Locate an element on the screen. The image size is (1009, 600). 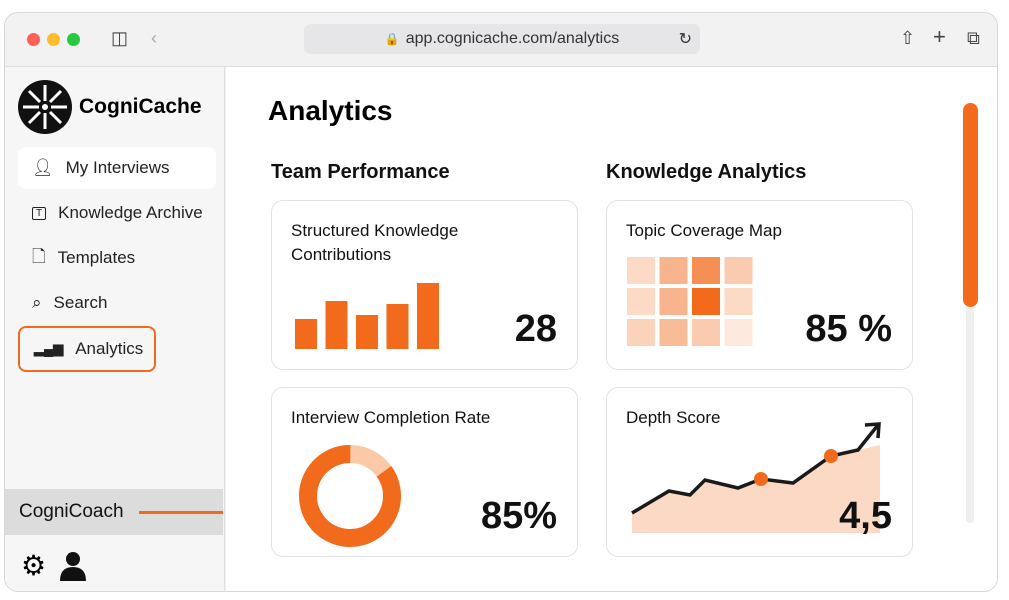
donut-arc is located at coordinates (350, 496).